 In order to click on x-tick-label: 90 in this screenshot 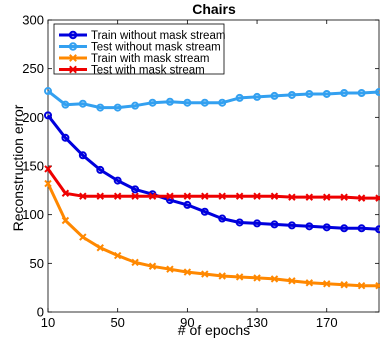, I will do `click(187, 322)`.